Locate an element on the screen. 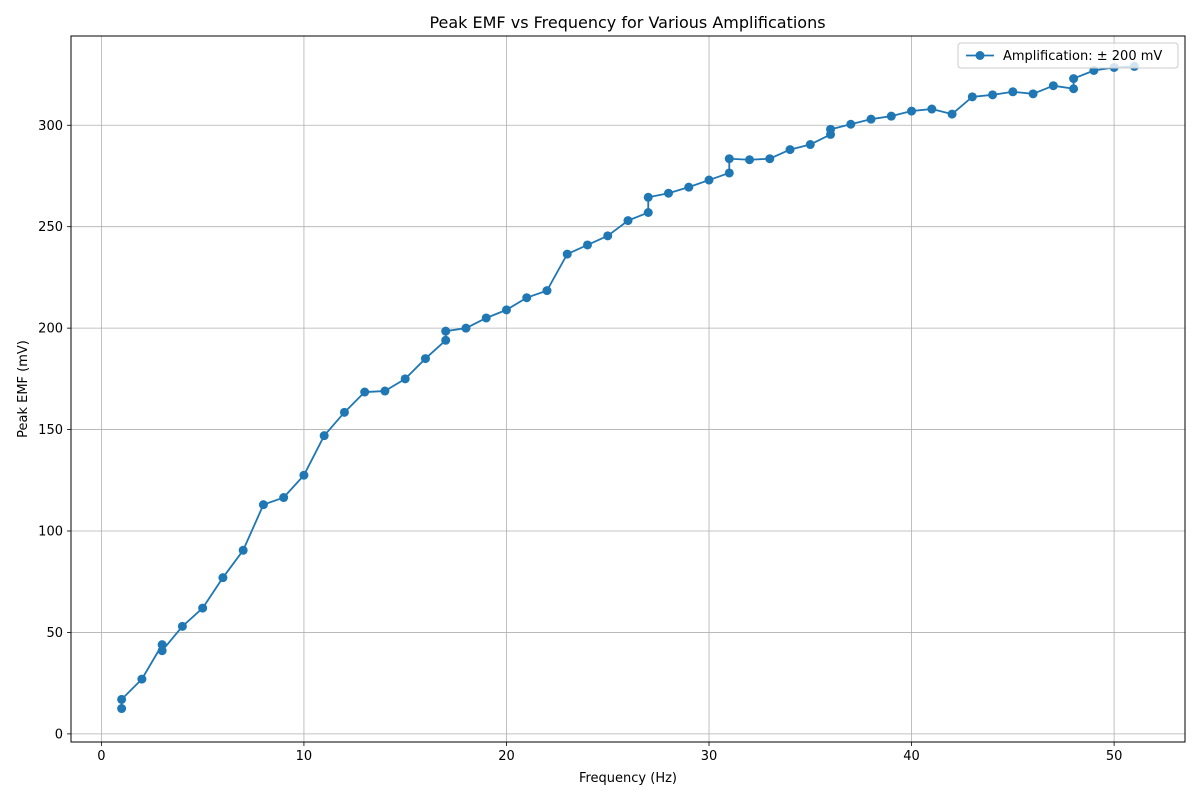  x-axis-ticks: 0 10 20 30 40 50 is located at coordinates (609, 753).